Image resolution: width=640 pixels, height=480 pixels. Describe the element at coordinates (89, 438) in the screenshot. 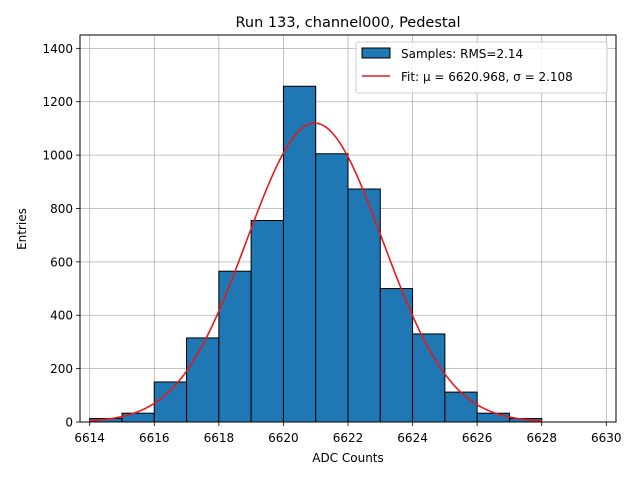

I see `x-tick-label: 6614` at that location.